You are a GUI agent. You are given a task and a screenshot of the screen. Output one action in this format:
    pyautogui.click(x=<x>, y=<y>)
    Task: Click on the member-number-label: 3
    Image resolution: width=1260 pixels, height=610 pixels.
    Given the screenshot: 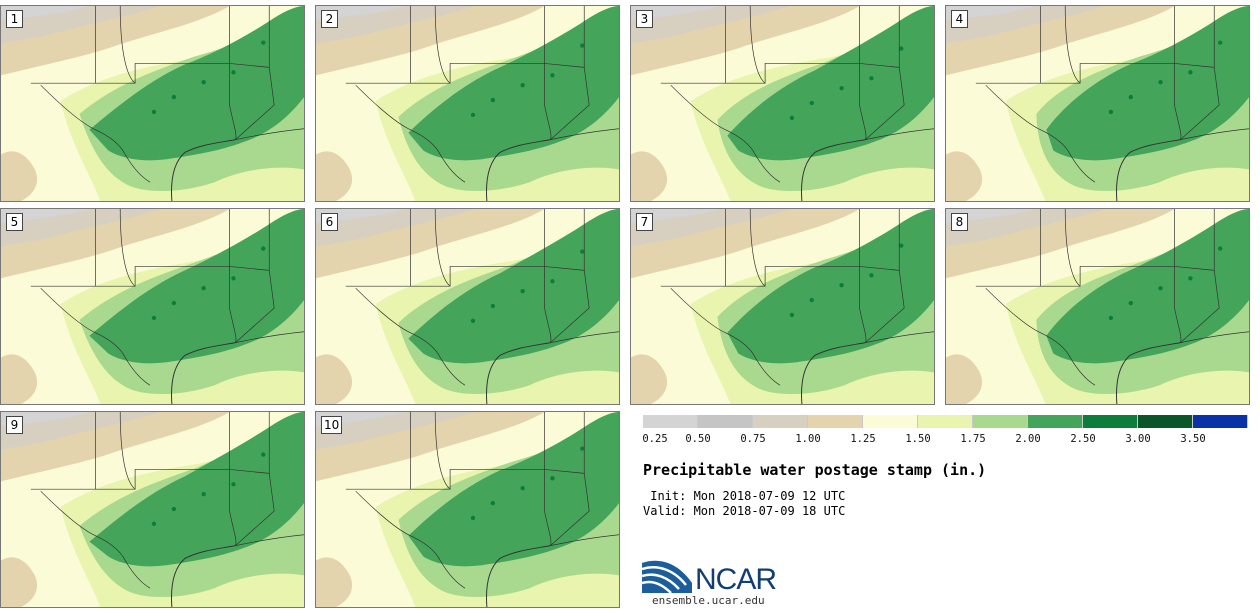 What is the action you would take?
    pyautogui.click(x=644, y=19)
    